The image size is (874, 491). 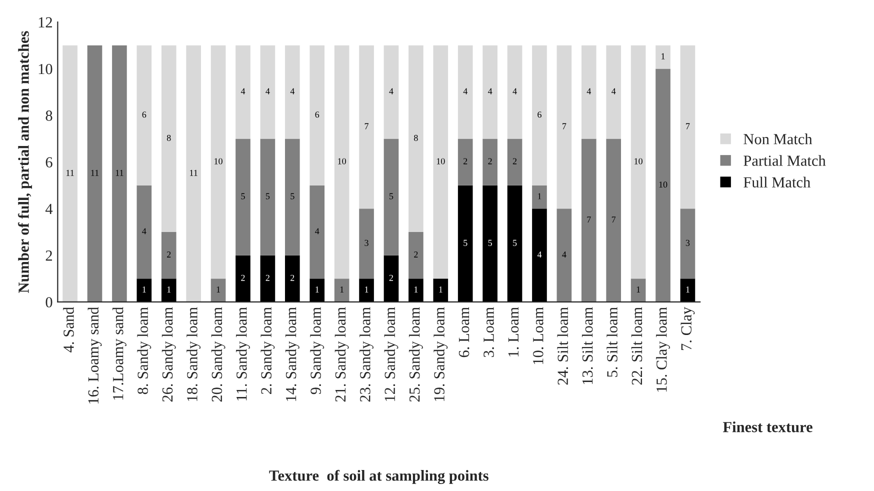 I want to click on x-tick-label: 1. Loam, so click(x=513, y=331).